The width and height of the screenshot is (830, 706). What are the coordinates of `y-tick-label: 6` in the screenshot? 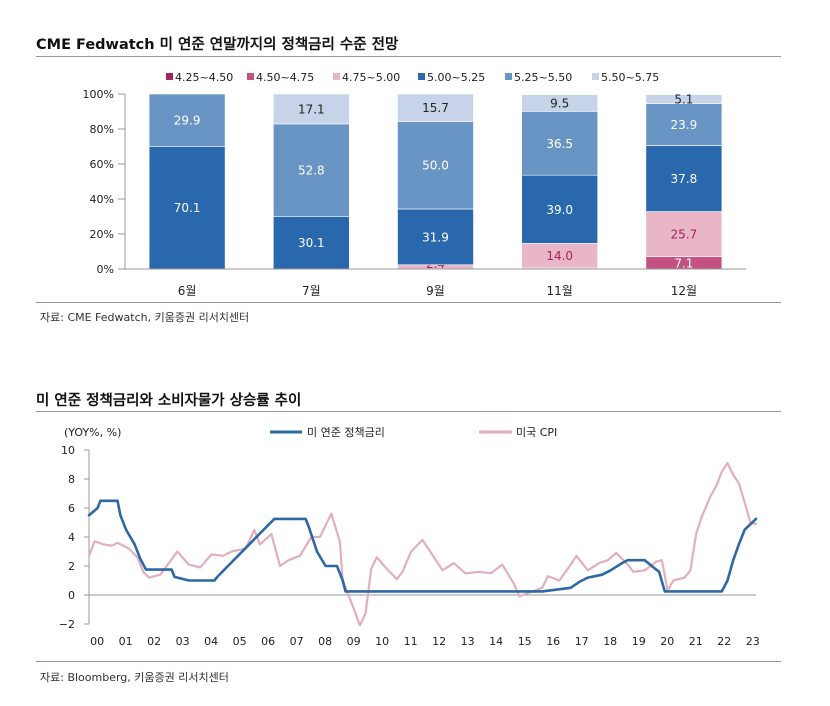 It's located at (71, 508).